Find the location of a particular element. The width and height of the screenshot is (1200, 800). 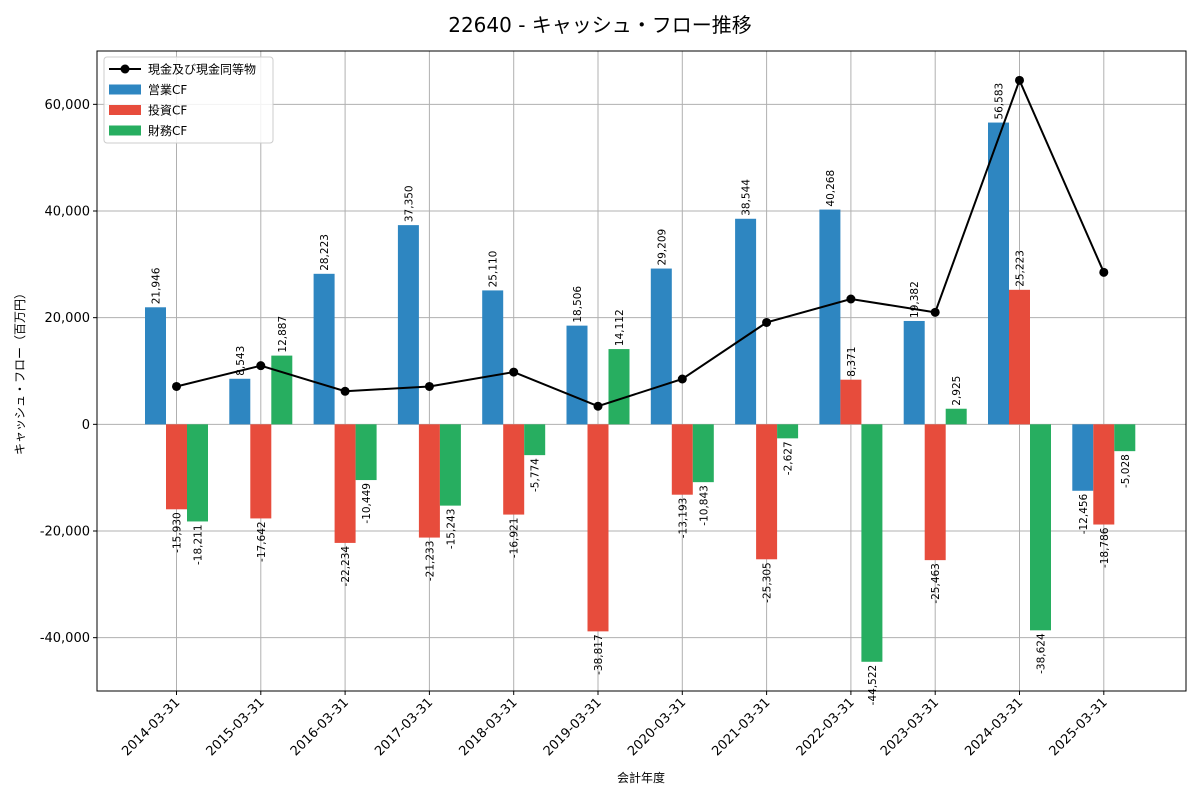

bar-data-label: 19,382 is located at coordinates (915, 299).